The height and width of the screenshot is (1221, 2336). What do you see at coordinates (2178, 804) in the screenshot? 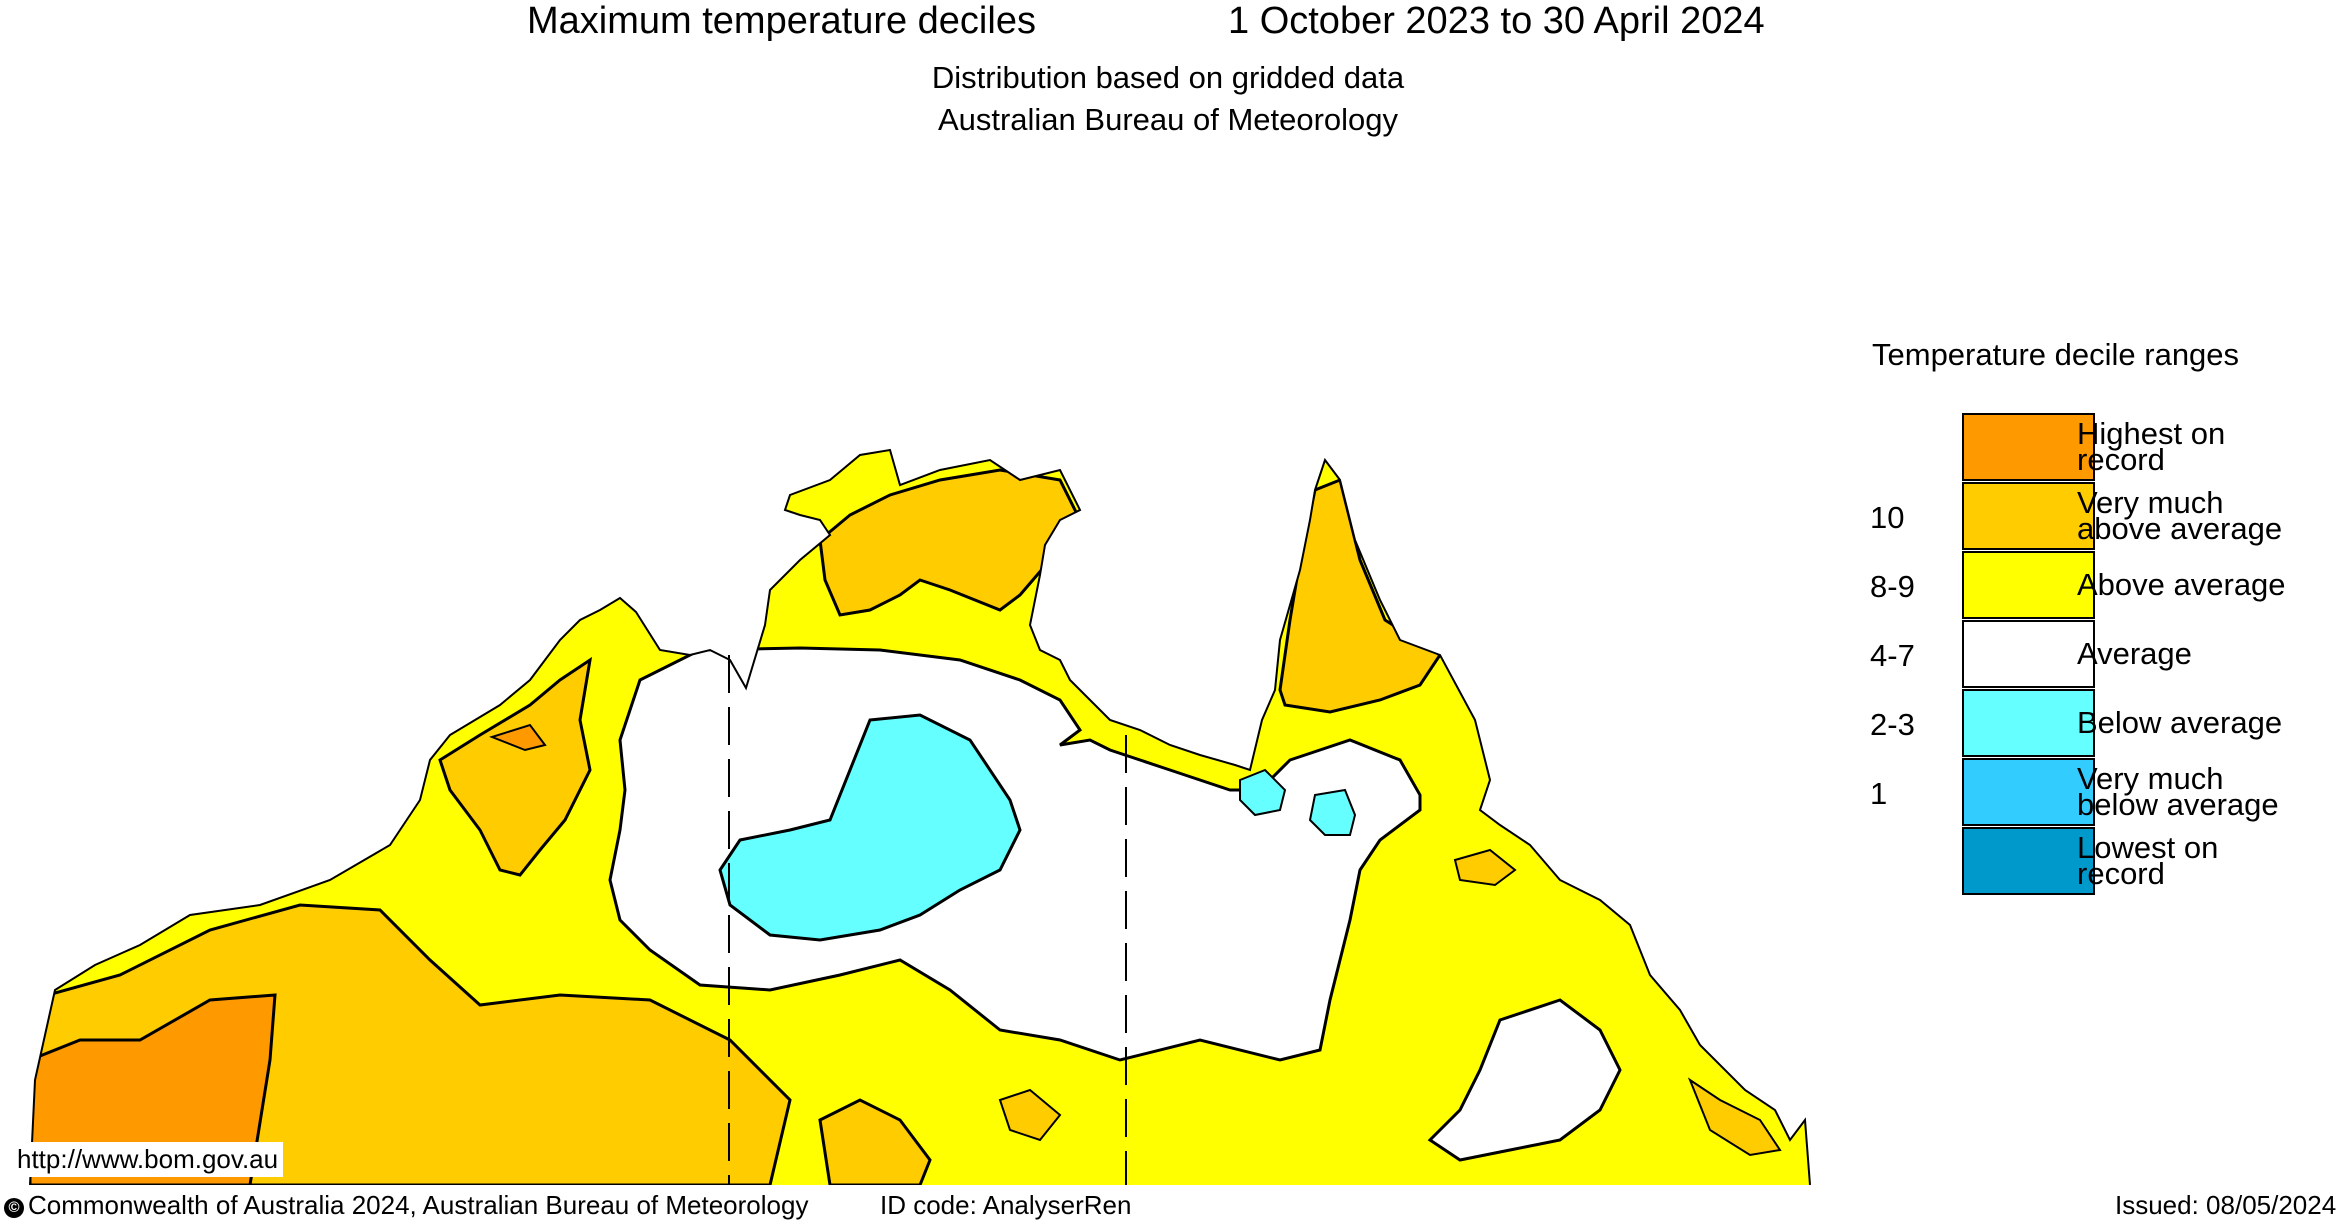
I see `legend-label-line: below average` at bounding box center [2178, 804].